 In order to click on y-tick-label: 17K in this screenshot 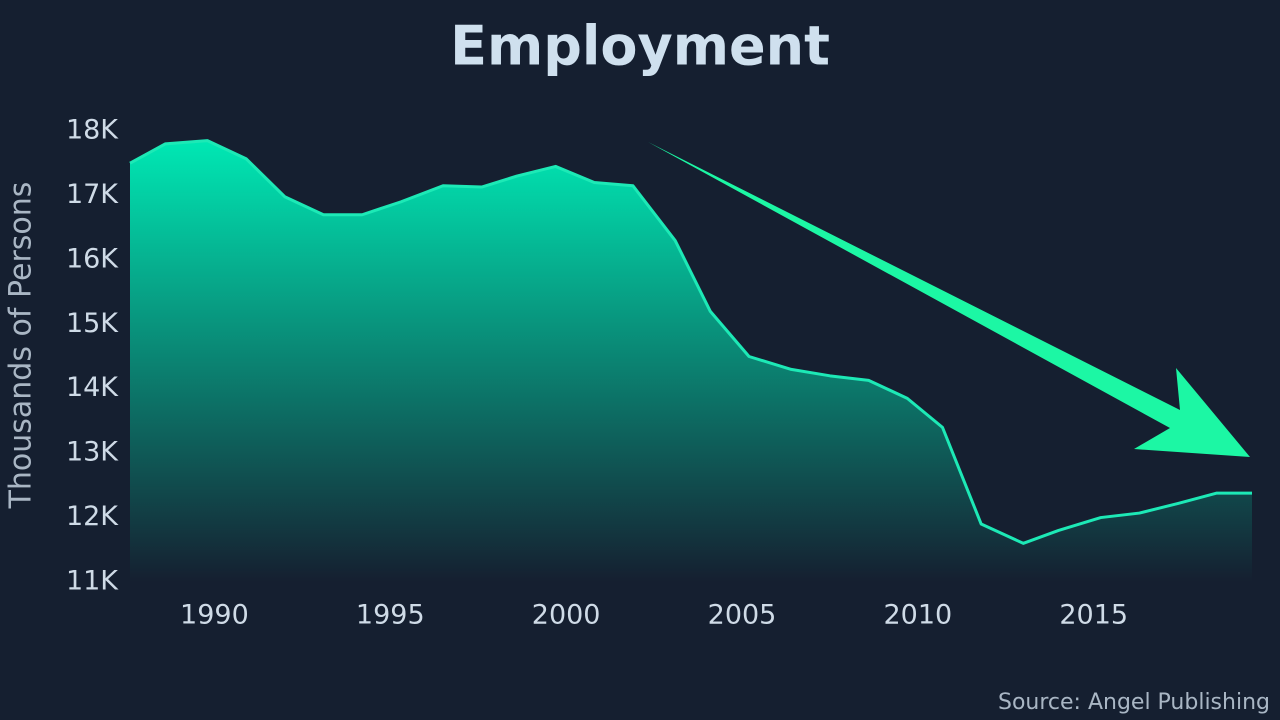, I will do `click(92, 194)`.